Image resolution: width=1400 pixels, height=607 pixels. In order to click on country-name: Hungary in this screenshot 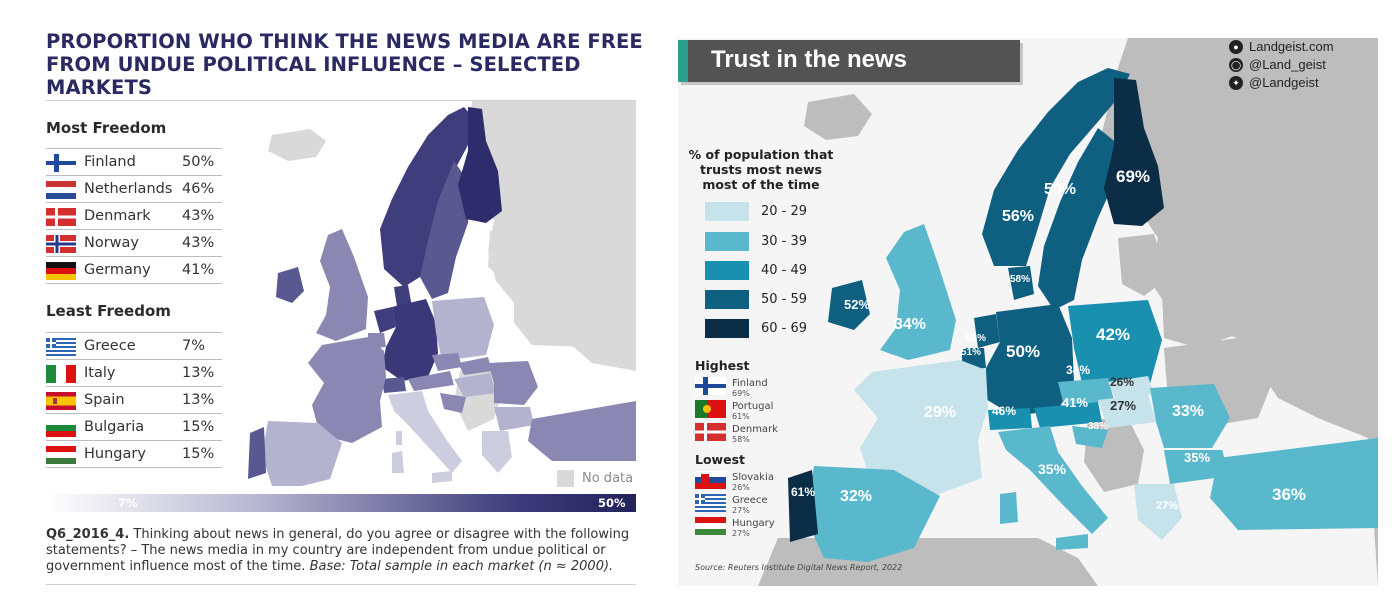, I will do `click(115, 454)`.